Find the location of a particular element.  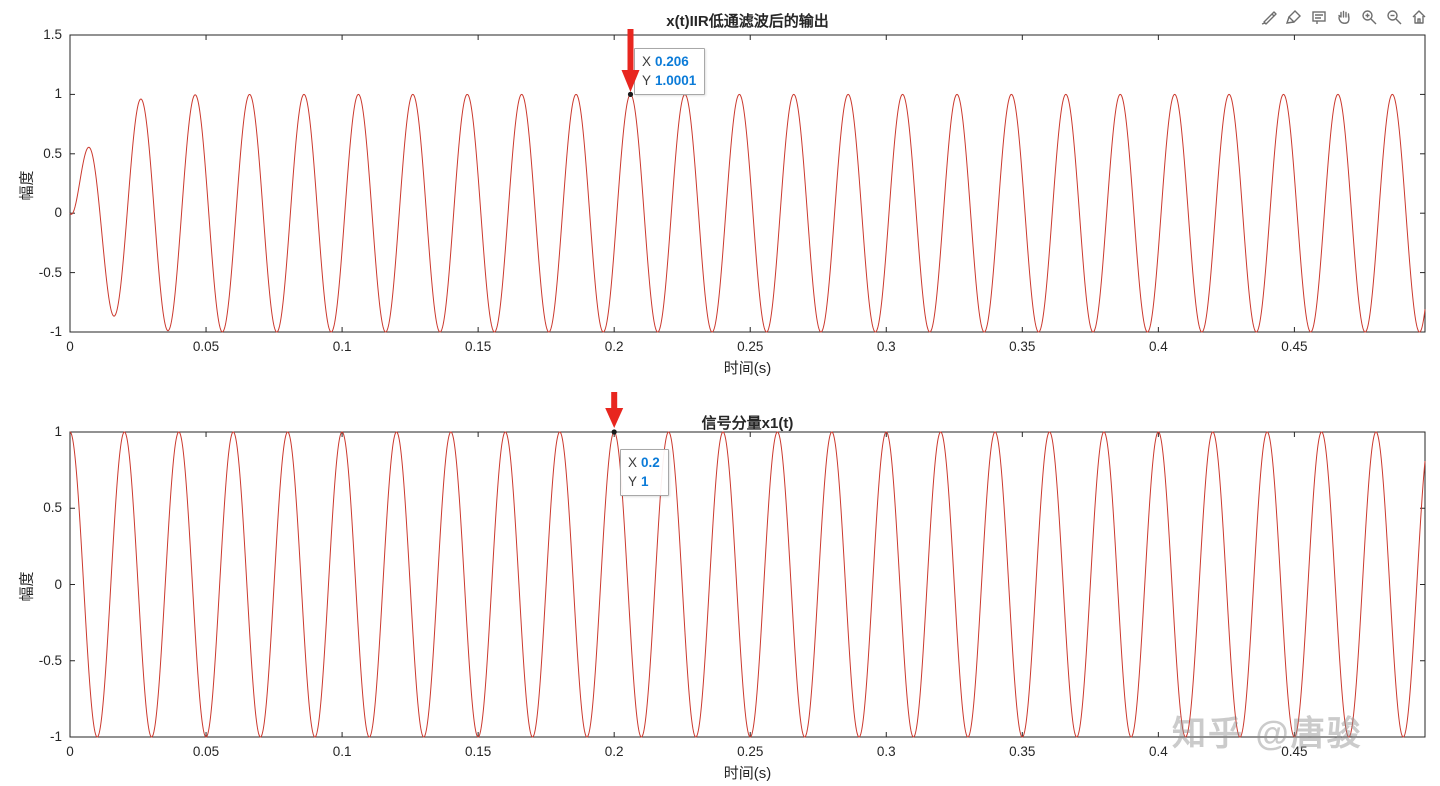

datatip-chart1: X 0.206 Y 1.0001 is located at coordinates (670, 71).